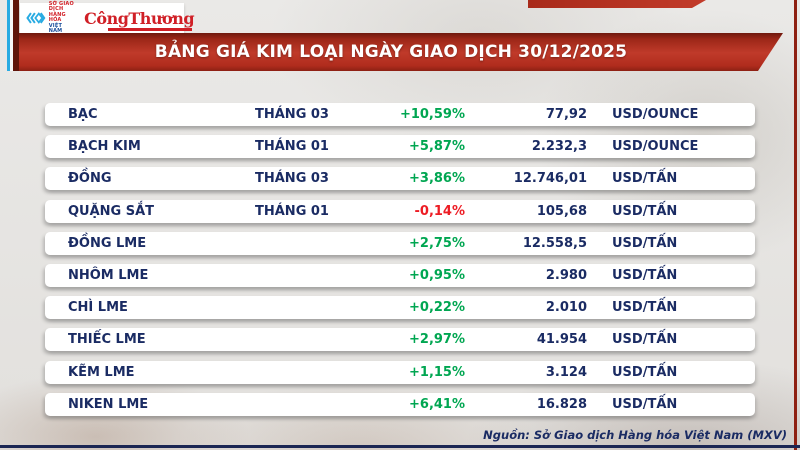 This screenshot has width=800, height=450. Describe the element at coordinates (550, 179) in the screenshot. I see `price-value: 12.746,01` at that location.